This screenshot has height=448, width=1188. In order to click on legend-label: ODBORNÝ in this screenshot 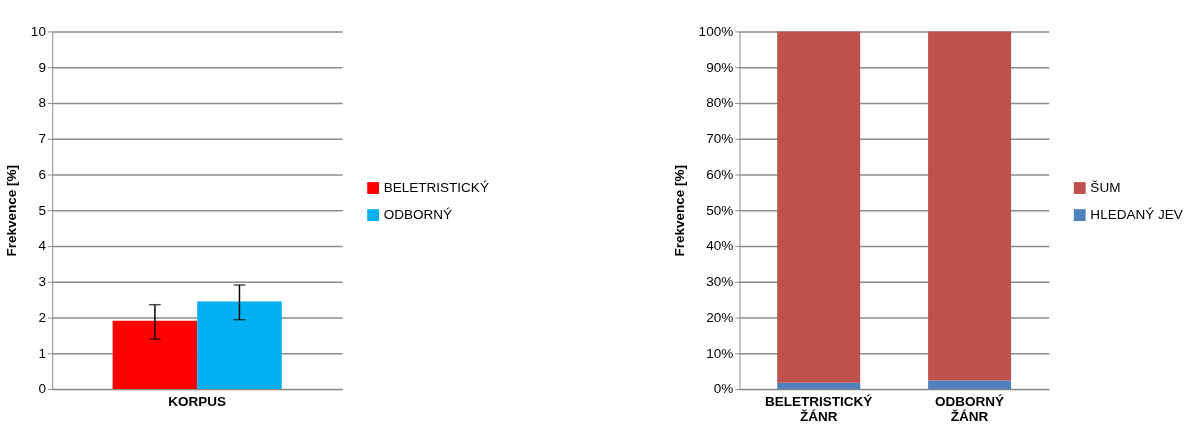, I will do `click(418, 214)`.